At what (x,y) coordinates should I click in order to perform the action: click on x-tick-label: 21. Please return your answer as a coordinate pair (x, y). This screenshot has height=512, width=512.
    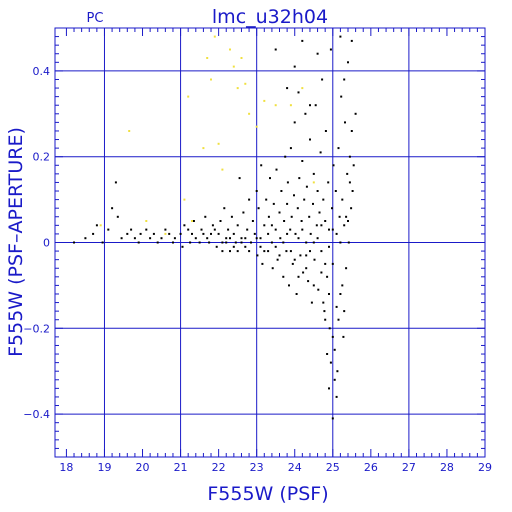
    Looking at the image, I should click on (181, 467).